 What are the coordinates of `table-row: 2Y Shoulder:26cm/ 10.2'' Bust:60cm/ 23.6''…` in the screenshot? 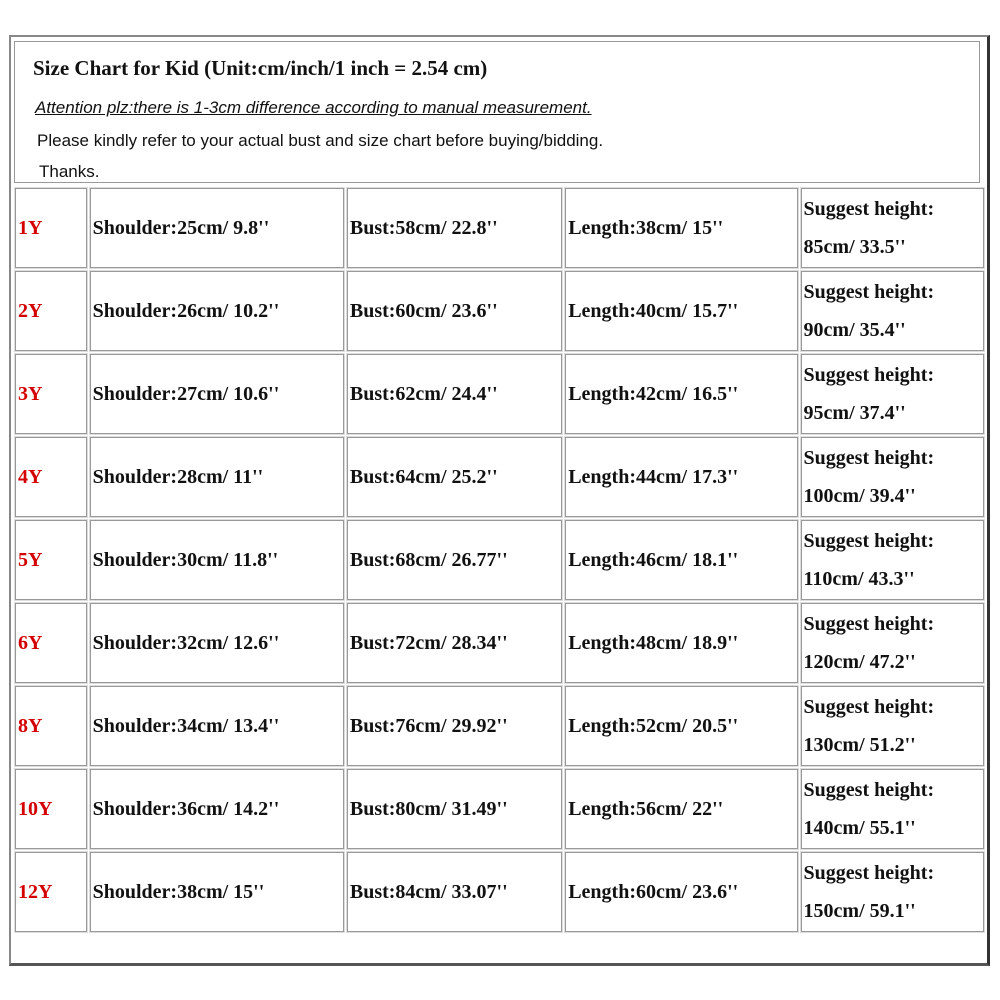 It's located at (500, 311).